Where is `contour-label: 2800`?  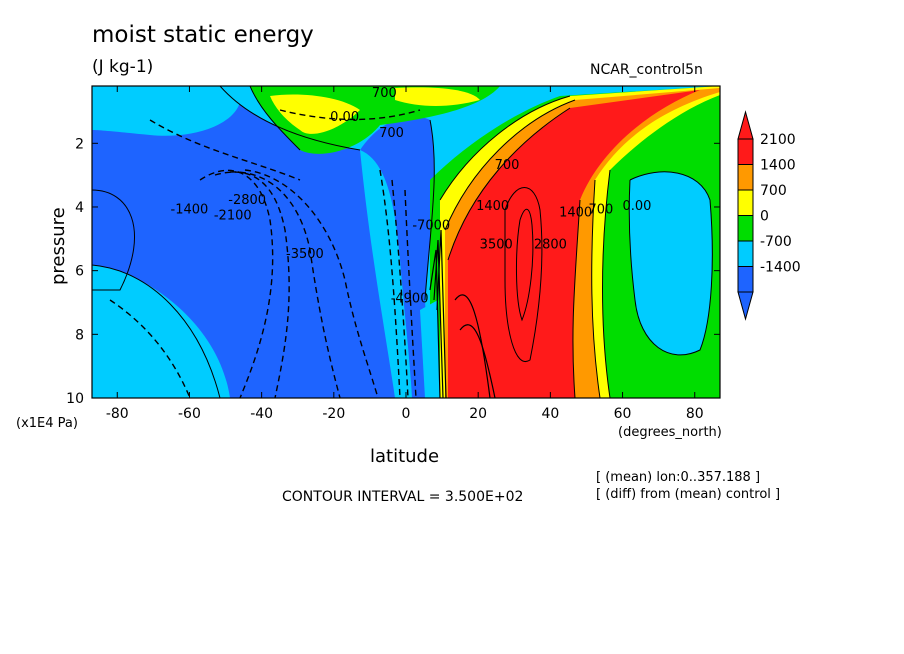
contour-label: 2800 is located at coordinates (550, 244).